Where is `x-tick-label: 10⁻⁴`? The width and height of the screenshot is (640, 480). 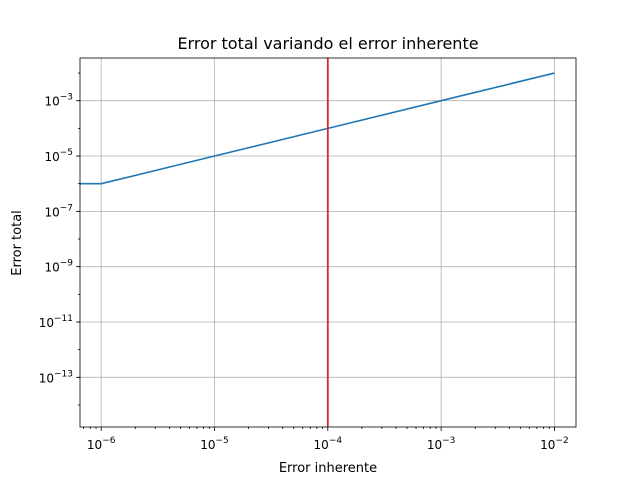 x-tick-label: 10⁻⁴ is located at coordinates (328, 444).